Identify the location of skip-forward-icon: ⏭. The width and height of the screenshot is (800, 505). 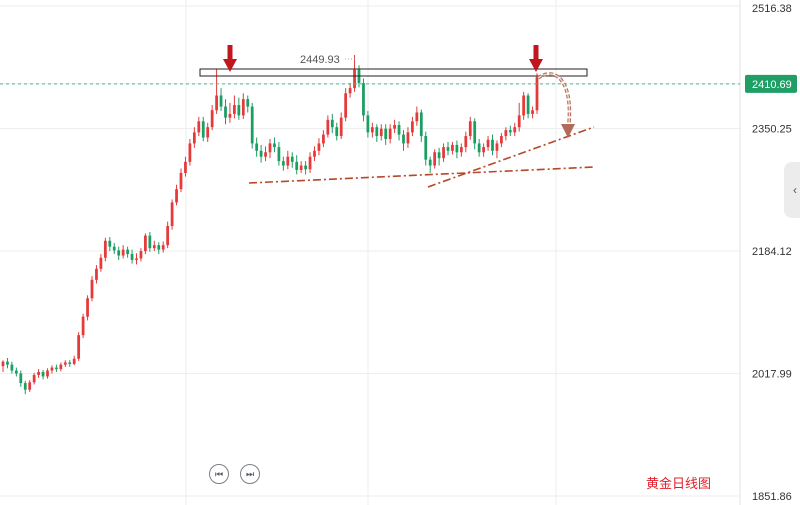
(250, 473).